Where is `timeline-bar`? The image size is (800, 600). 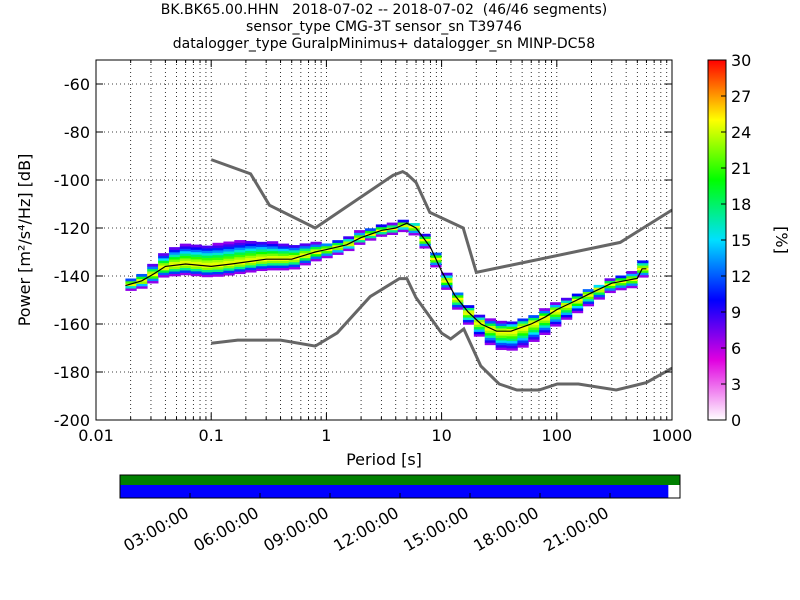 timeline-bar is located at coordinates (394, 491).